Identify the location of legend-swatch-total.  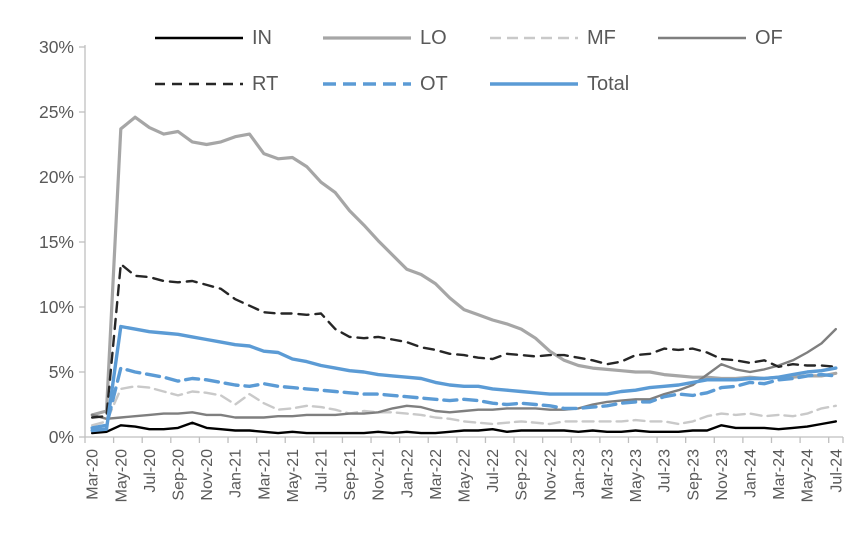
(534, 84).